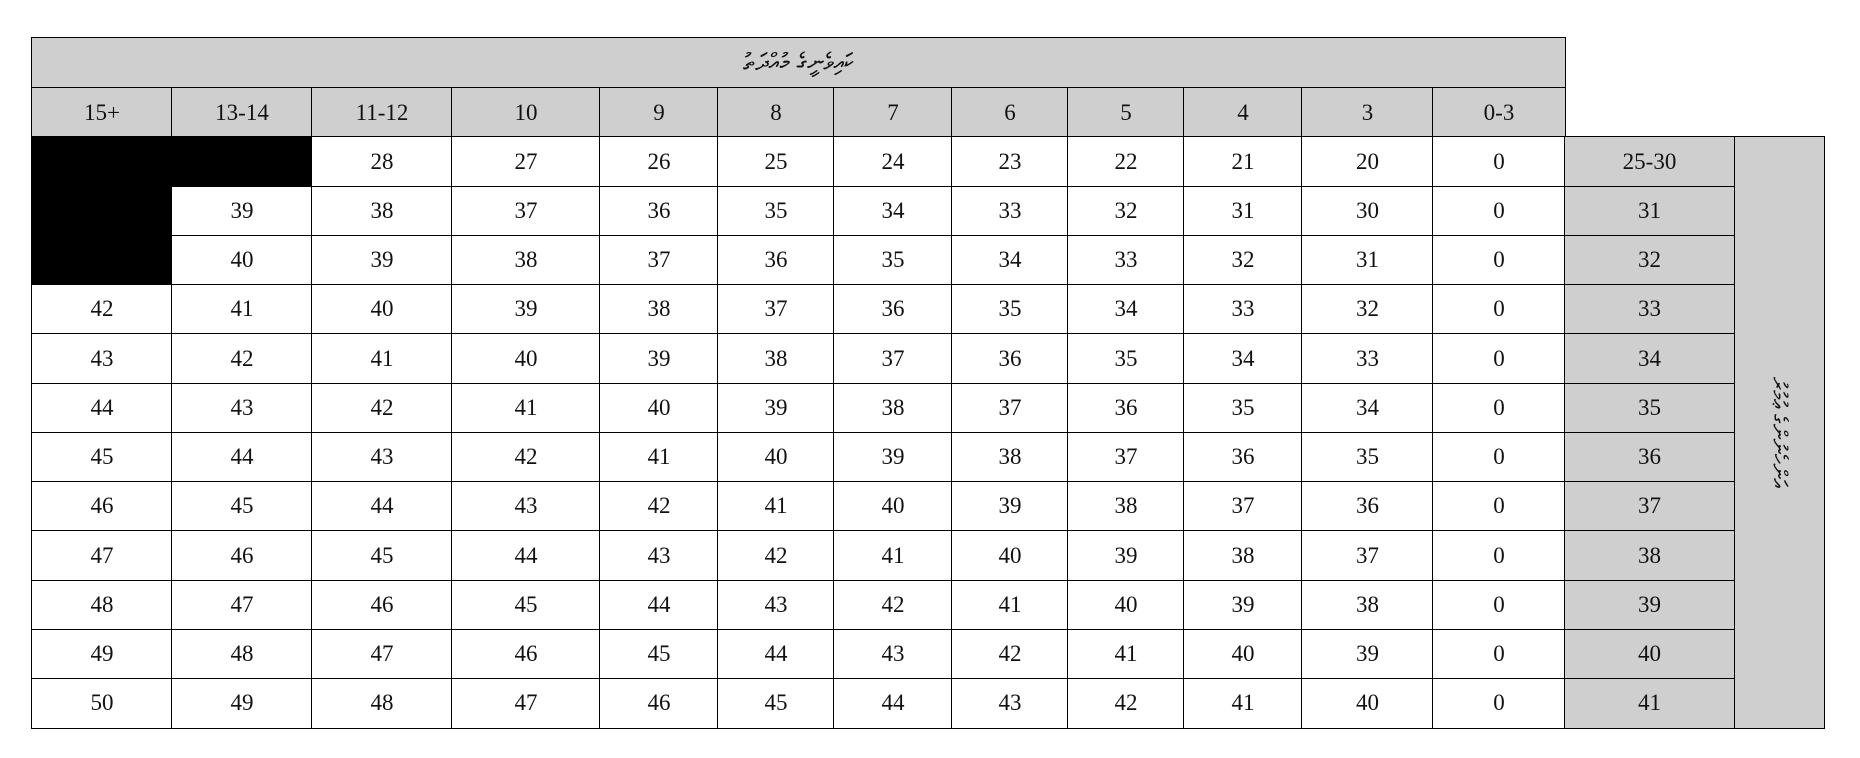 The height and width of the screenshot is (758, 1860). I want to click on row-age-label: 25-30, so click(1649, 161).